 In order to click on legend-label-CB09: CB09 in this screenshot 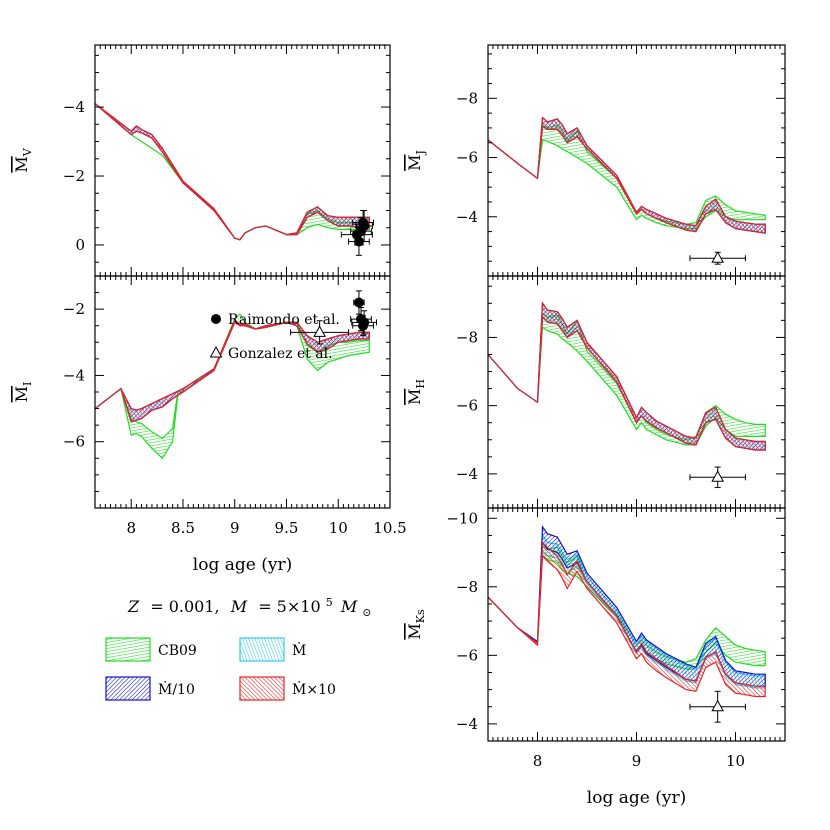, I will do `click(177, 651)`.